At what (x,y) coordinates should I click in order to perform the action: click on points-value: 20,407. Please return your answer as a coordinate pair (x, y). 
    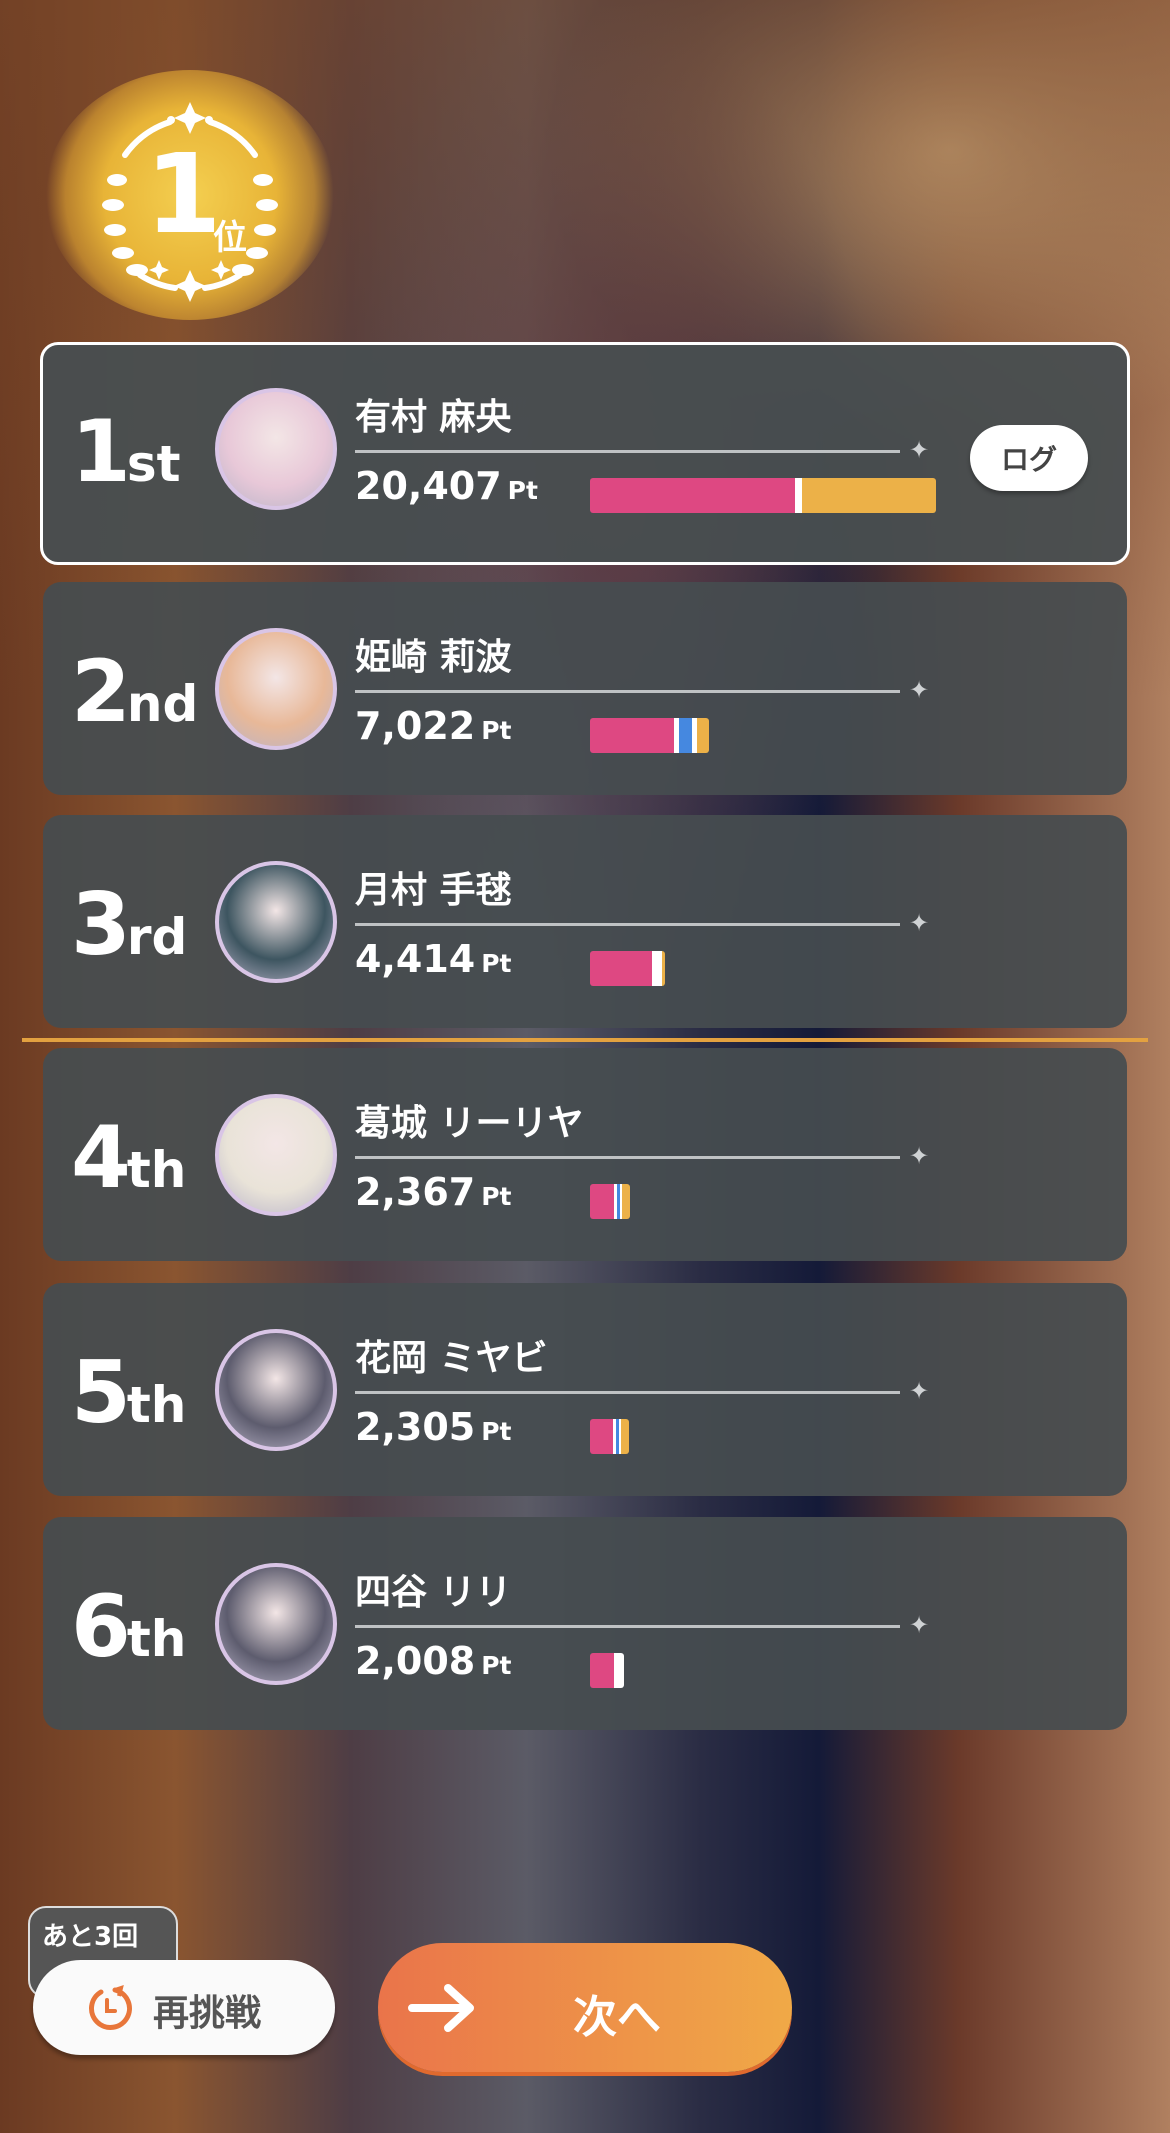
    Looking at the image, I should click on (428, 486).